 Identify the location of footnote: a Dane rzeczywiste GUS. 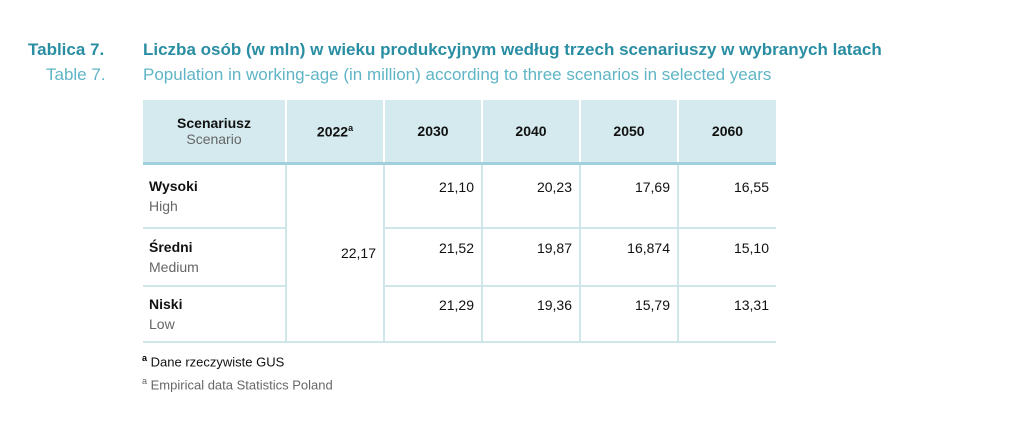
(213, 361).